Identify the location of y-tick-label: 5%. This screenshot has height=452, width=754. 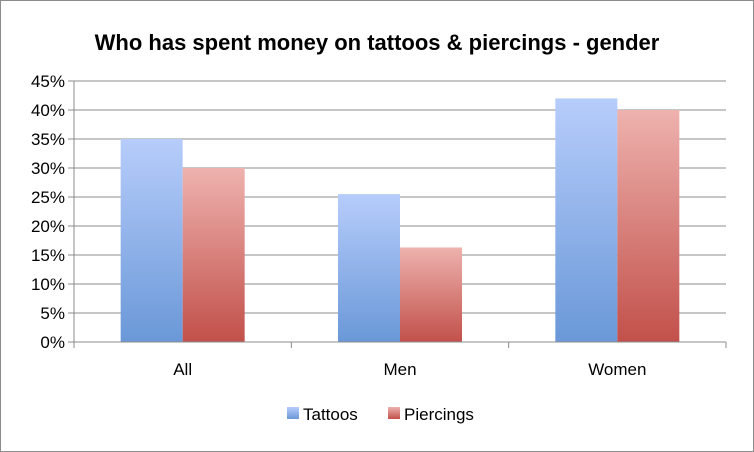
(52, 313).